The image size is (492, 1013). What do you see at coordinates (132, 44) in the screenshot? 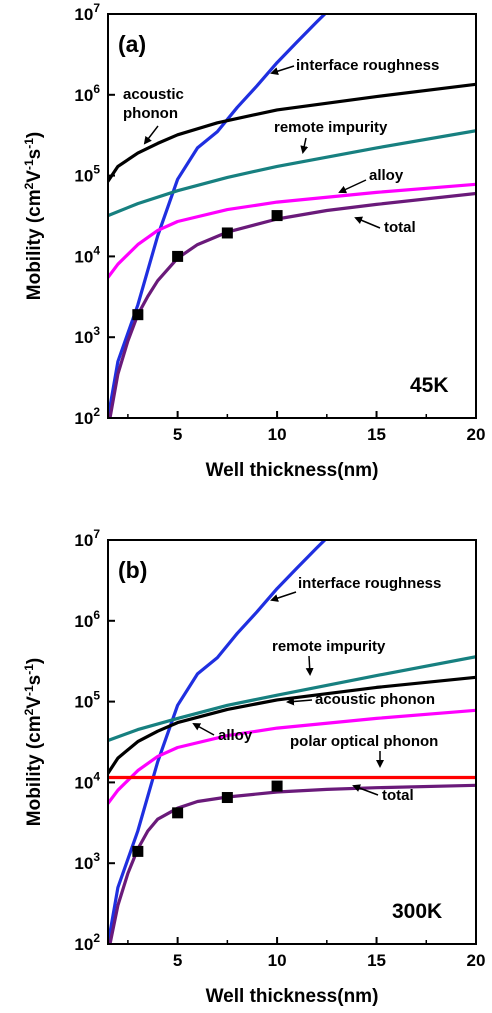
I see `panel-a-label: (a)` at bounding box center [132, 44].